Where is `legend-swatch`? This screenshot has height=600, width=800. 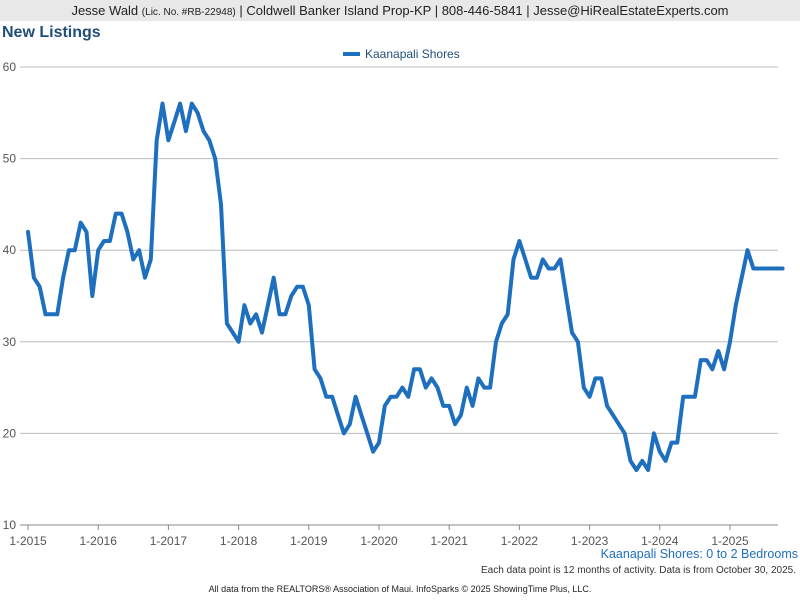 legend-swatch is located at coordinates (351, 54).